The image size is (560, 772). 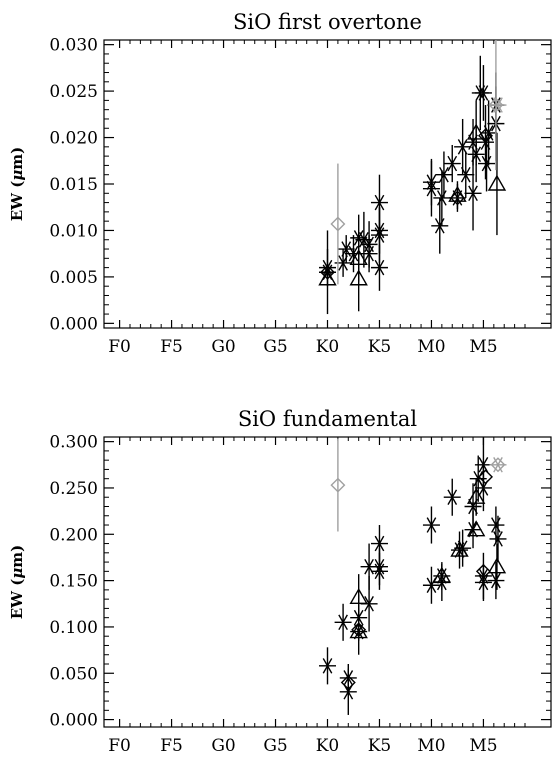 What do you see at coordinates (73, 185) in the screenshot?
I see `y-tick-label: 0.015` at bounding box center [73, 185].